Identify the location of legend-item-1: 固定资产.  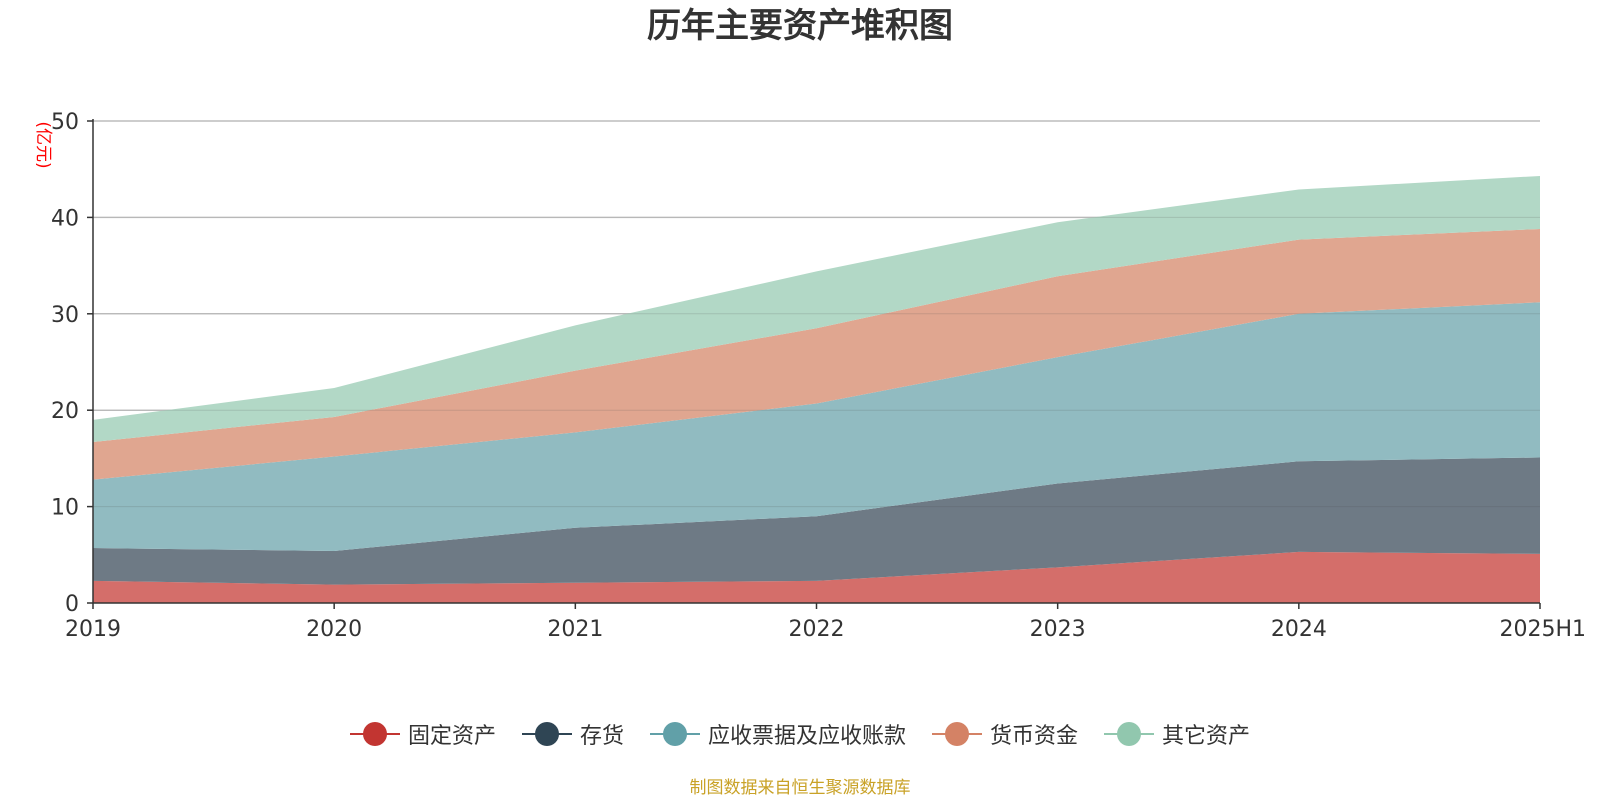
(422, 734).